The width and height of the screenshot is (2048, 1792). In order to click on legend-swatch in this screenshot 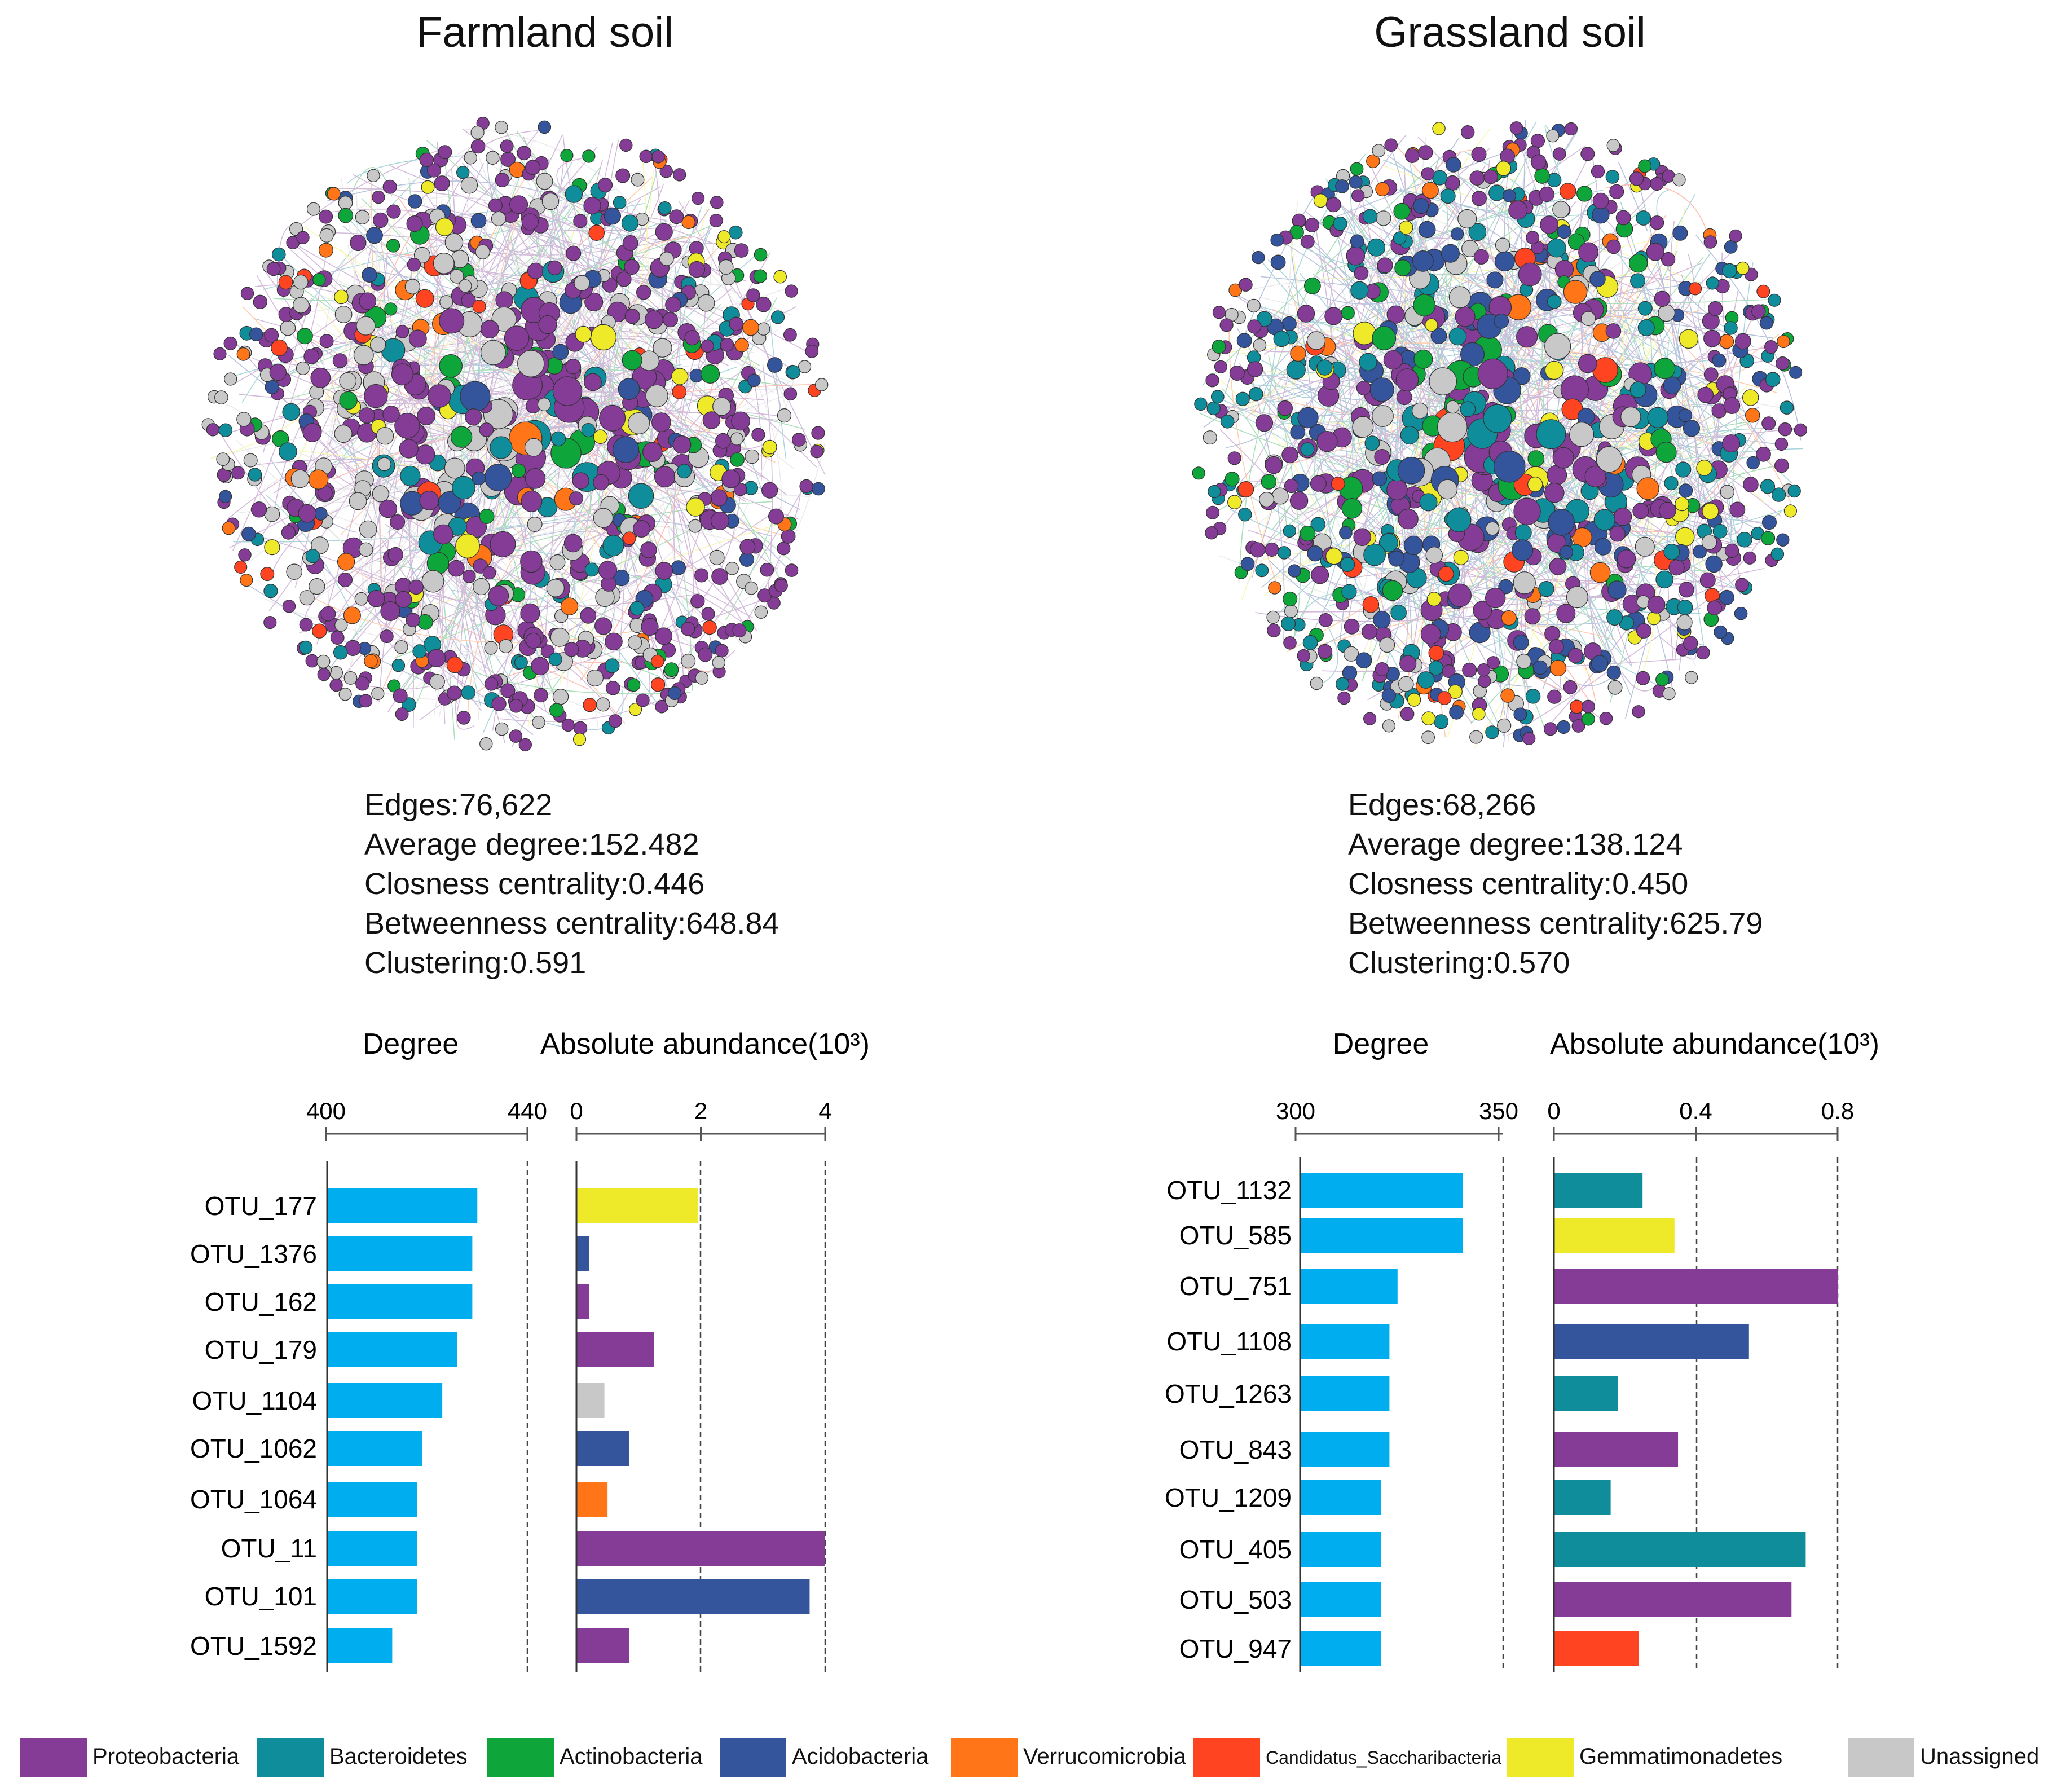, I will do `click(520, 1757)`.